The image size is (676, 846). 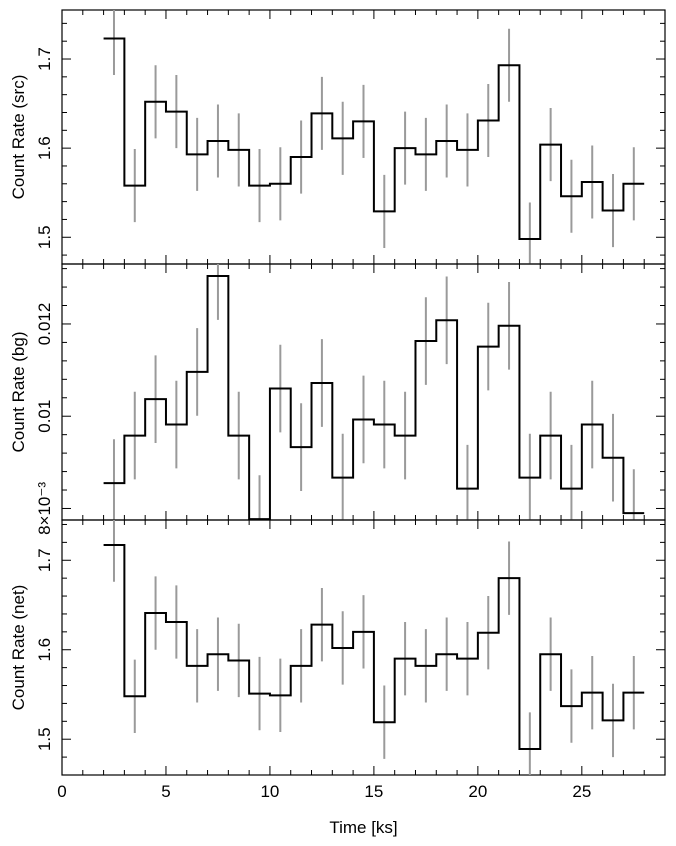 What do you see at coordinates (373, 791) in the screenshot?
I see `x-tick-label: 15` at bounding box center [373, 791].